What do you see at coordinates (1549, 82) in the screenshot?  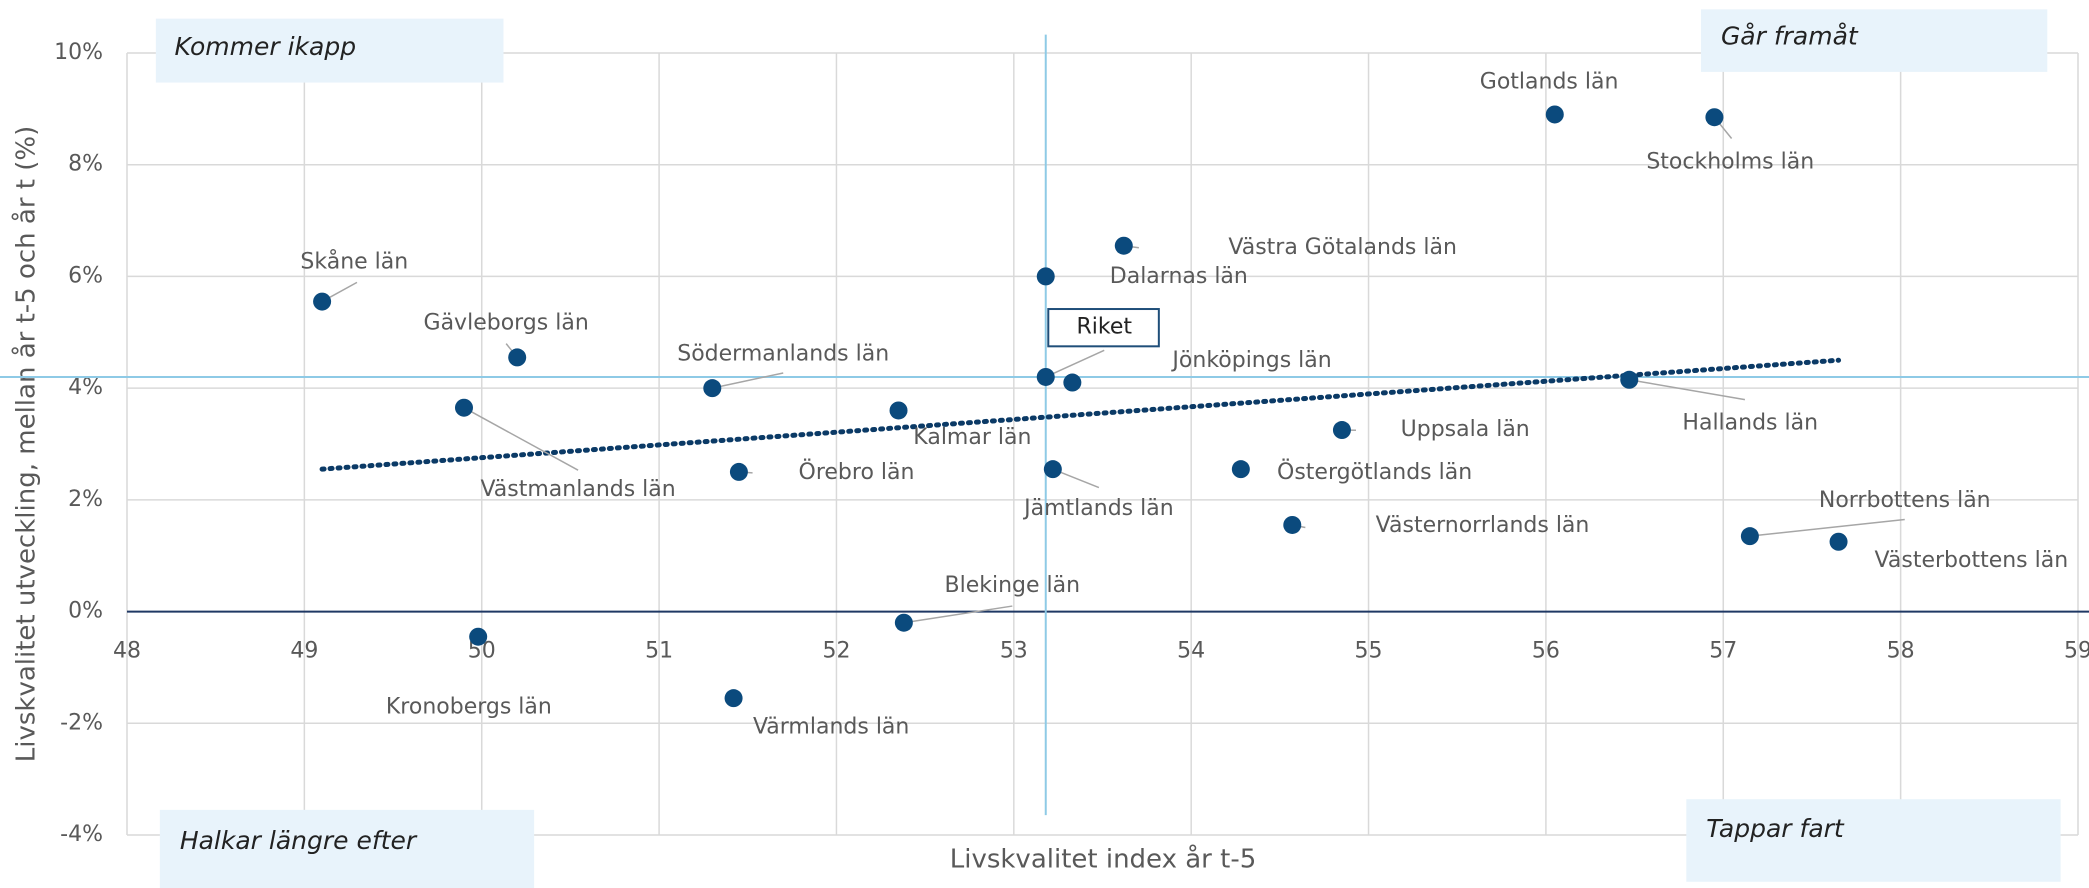 I see `point-label: Gotlands län` at bounding box center [1549, 82].